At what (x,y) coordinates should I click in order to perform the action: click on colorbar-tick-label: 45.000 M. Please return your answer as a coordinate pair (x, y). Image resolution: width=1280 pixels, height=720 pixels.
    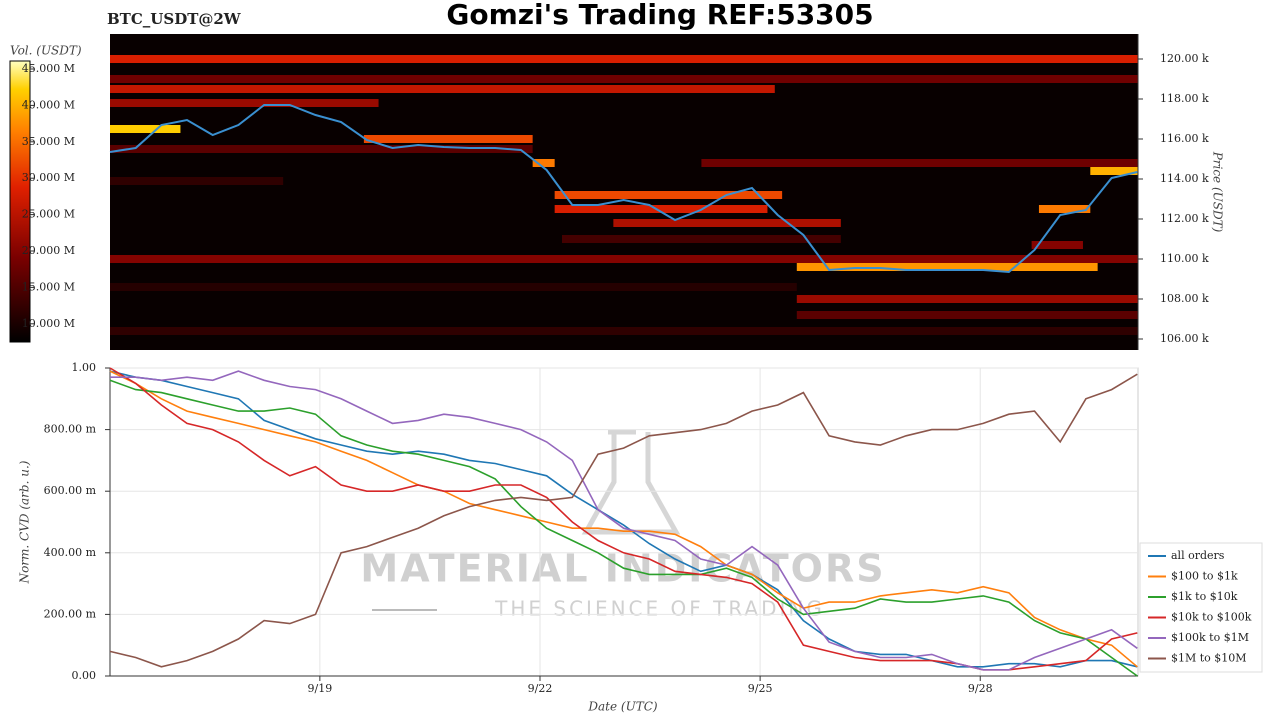
    Looking at the image, I should click on (48, 68).